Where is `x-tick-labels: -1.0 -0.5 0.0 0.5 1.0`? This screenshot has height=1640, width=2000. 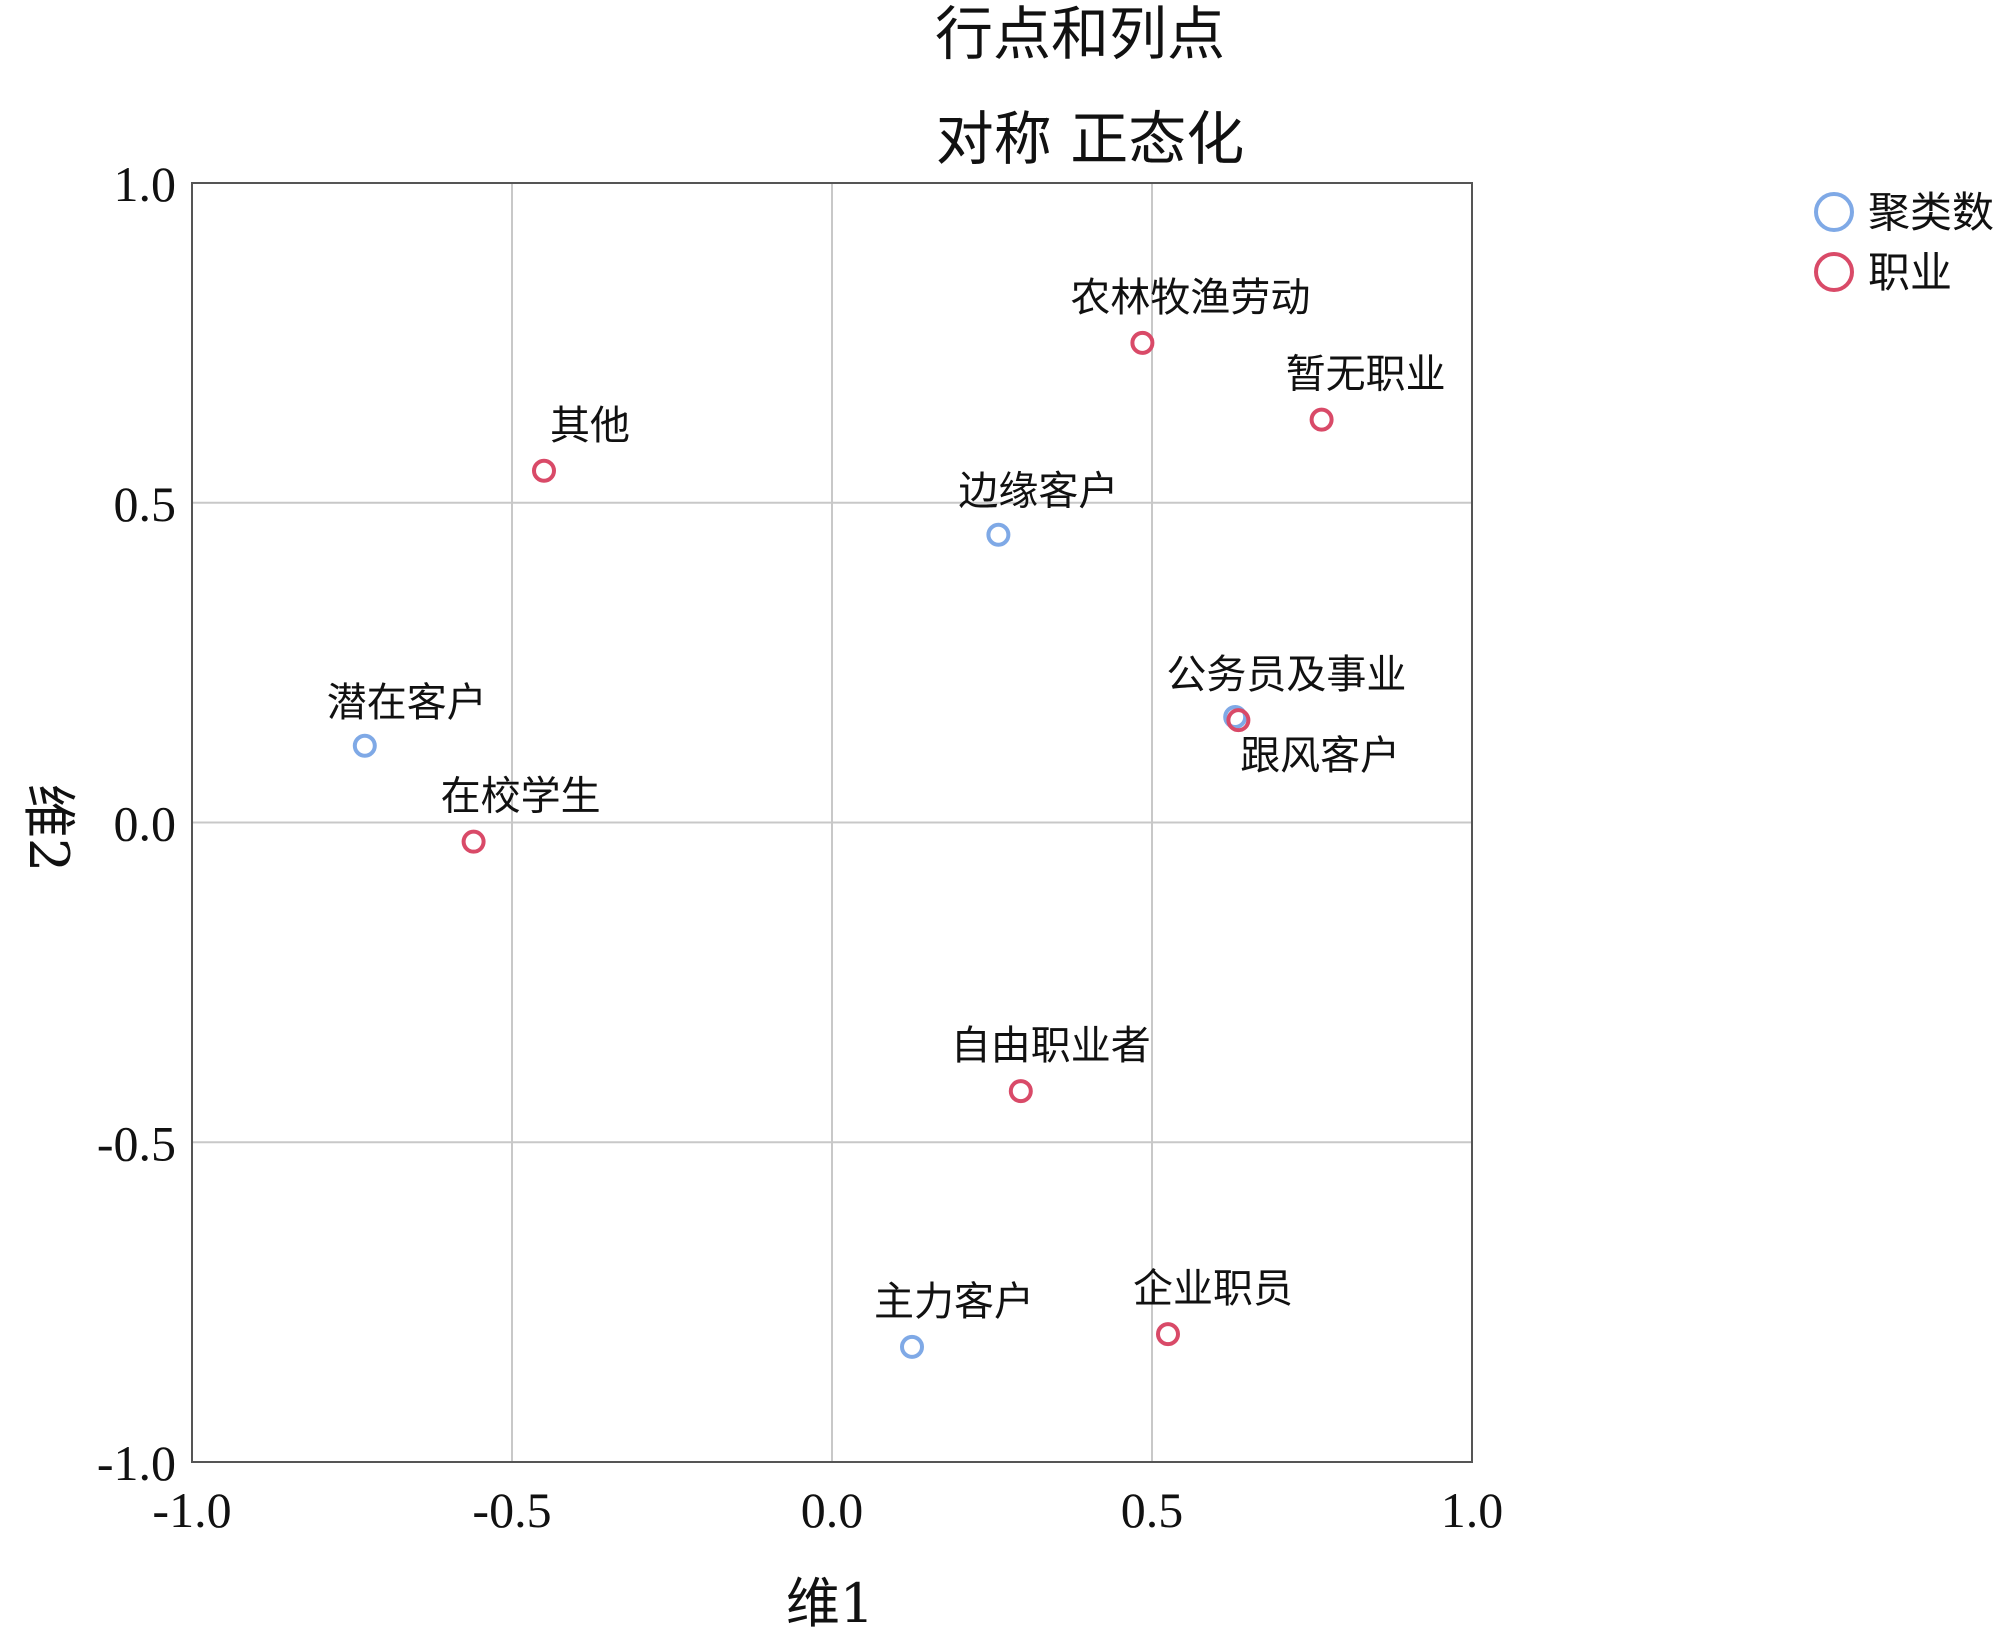 x-tick-labels: -1.0 -0.5 0.0 0.5 1.0 is located at coordinates (827, 1510).